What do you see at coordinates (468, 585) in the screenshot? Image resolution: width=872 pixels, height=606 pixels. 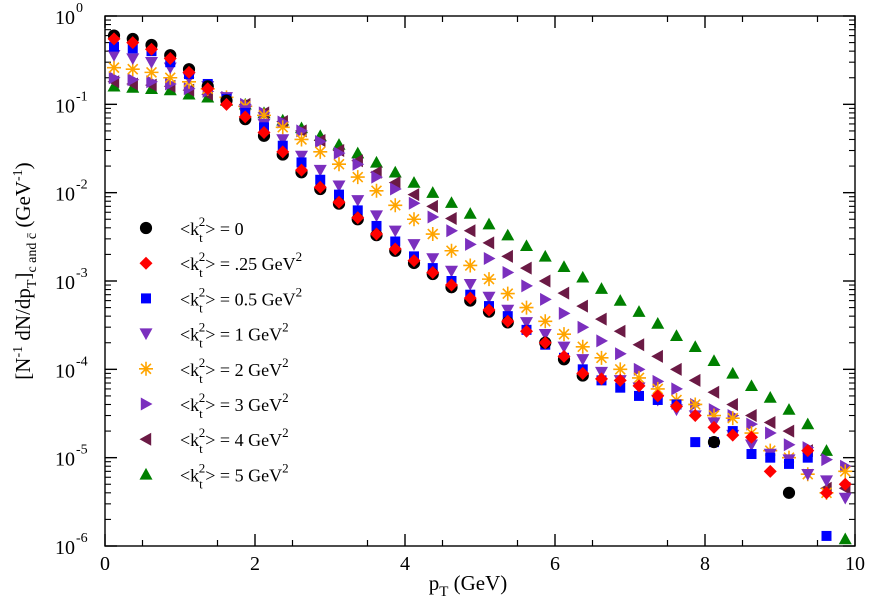 I see `x-axis-label: pT (GeV)` at bounding box center [468, 585].